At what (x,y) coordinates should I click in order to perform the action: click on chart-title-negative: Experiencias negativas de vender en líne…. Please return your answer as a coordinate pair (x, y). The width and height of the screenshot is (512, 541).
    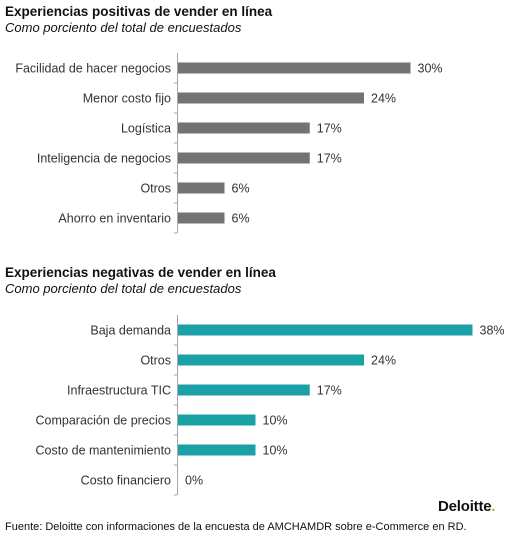
    Looking at the image, I should click on (140, 272).